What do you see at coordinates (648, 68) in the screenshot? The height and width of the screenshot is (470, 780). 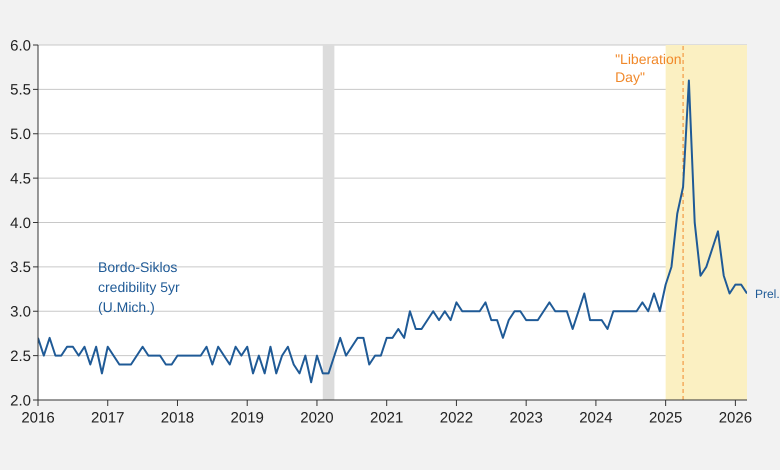 I see `ref-line-label: "Liberation Day"` at bounding box center [648, 68].